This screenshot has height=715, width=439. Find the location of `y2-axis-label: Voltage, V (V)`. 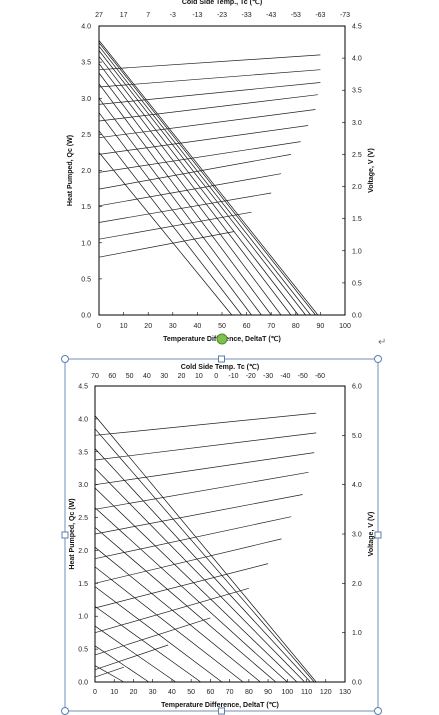

y2-axis-label: Voltage, V (V) is located at coordinates (371, 170).